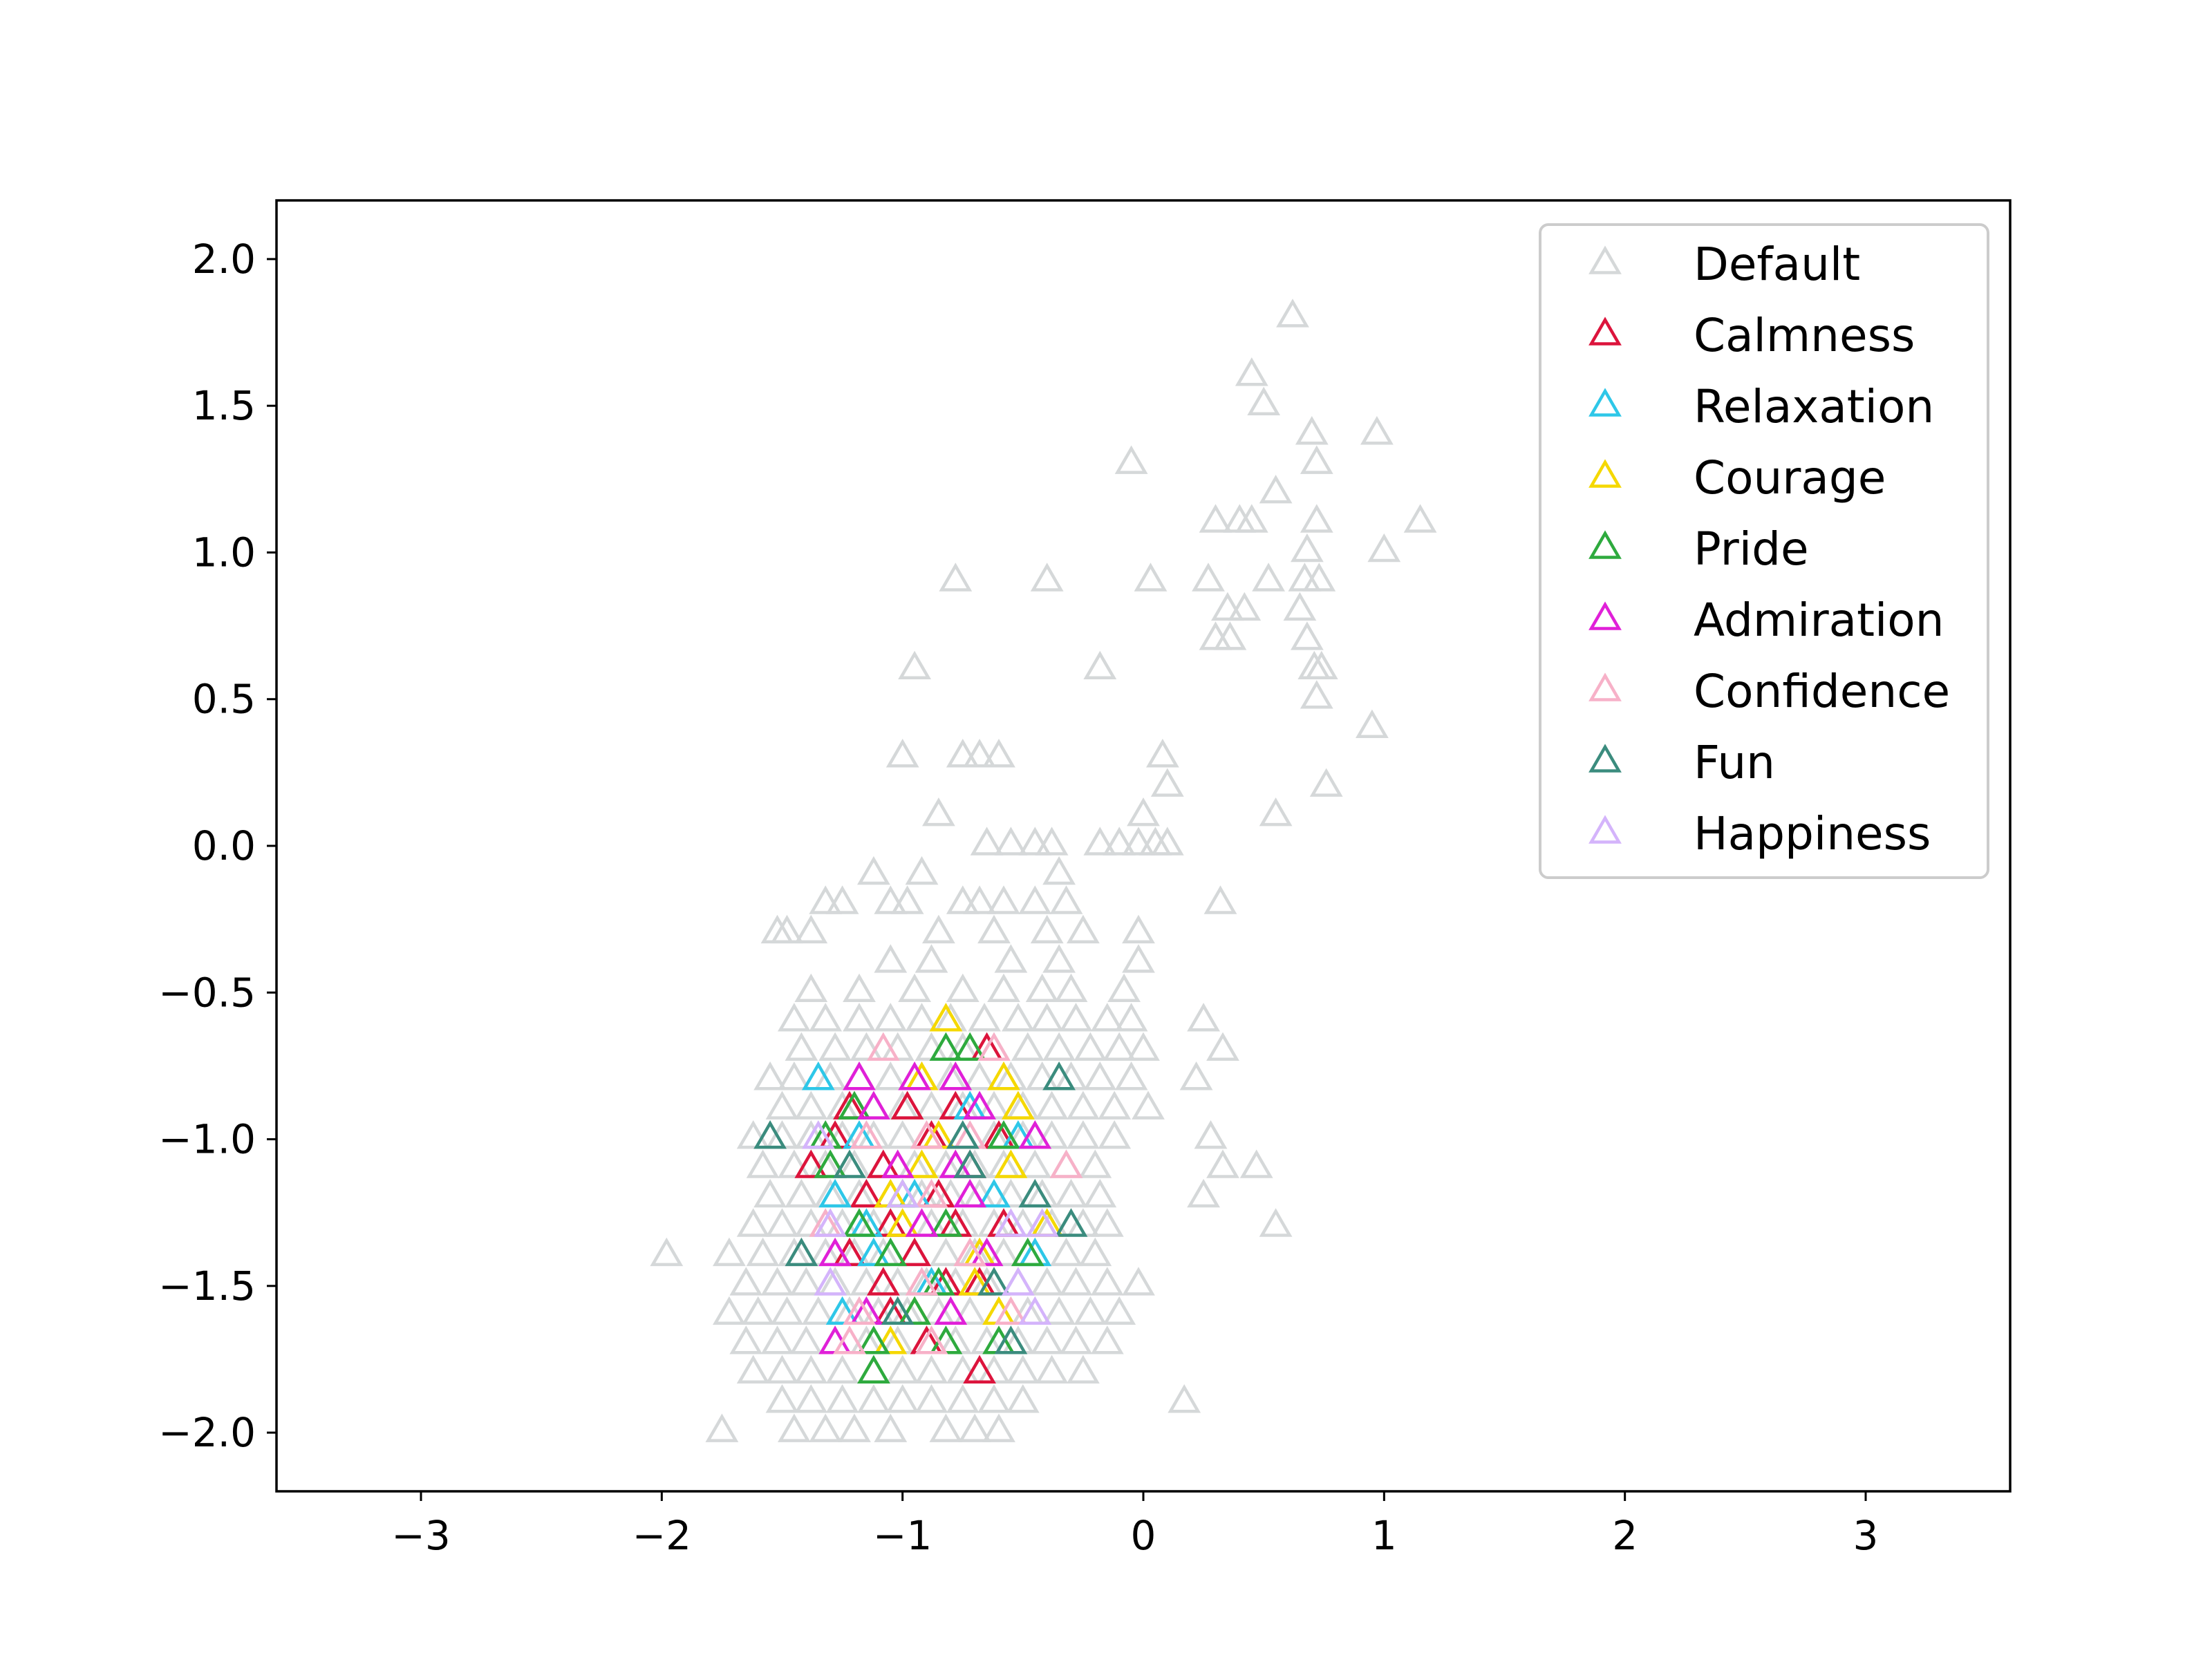  Describe the element at coordinates (224, 552) in the screenshot. I see `y-tick-label: 1.0` at that location.